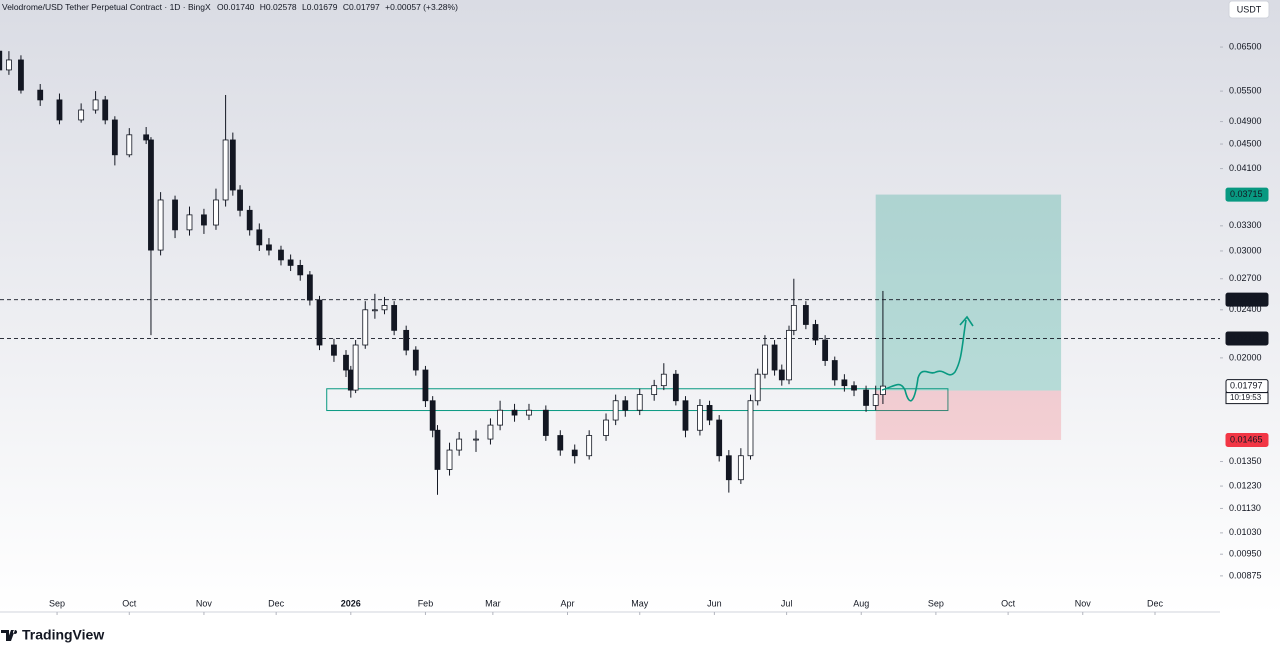 The height and width of the screenshot is (657, 1280). Describe the element at coordinates (1245, 357) in the screenshot. I see `y-tick-label: 0.02000` at that location.